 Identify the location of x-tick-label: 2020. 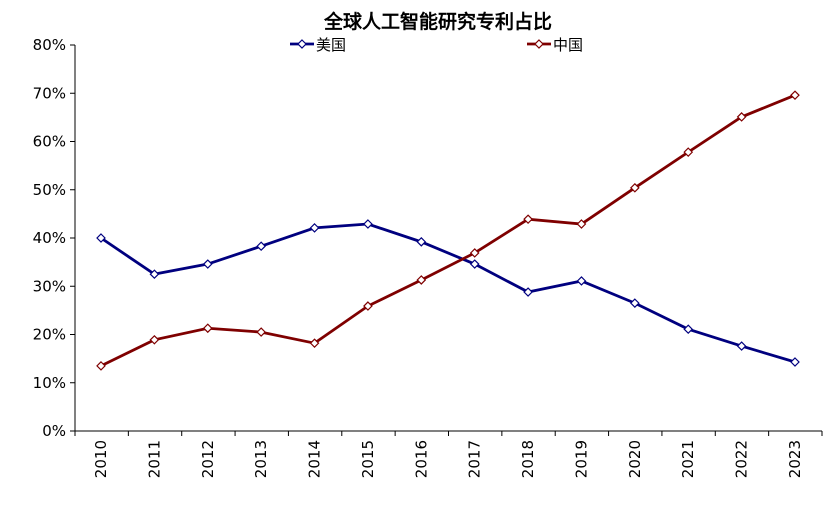
(635, 459).